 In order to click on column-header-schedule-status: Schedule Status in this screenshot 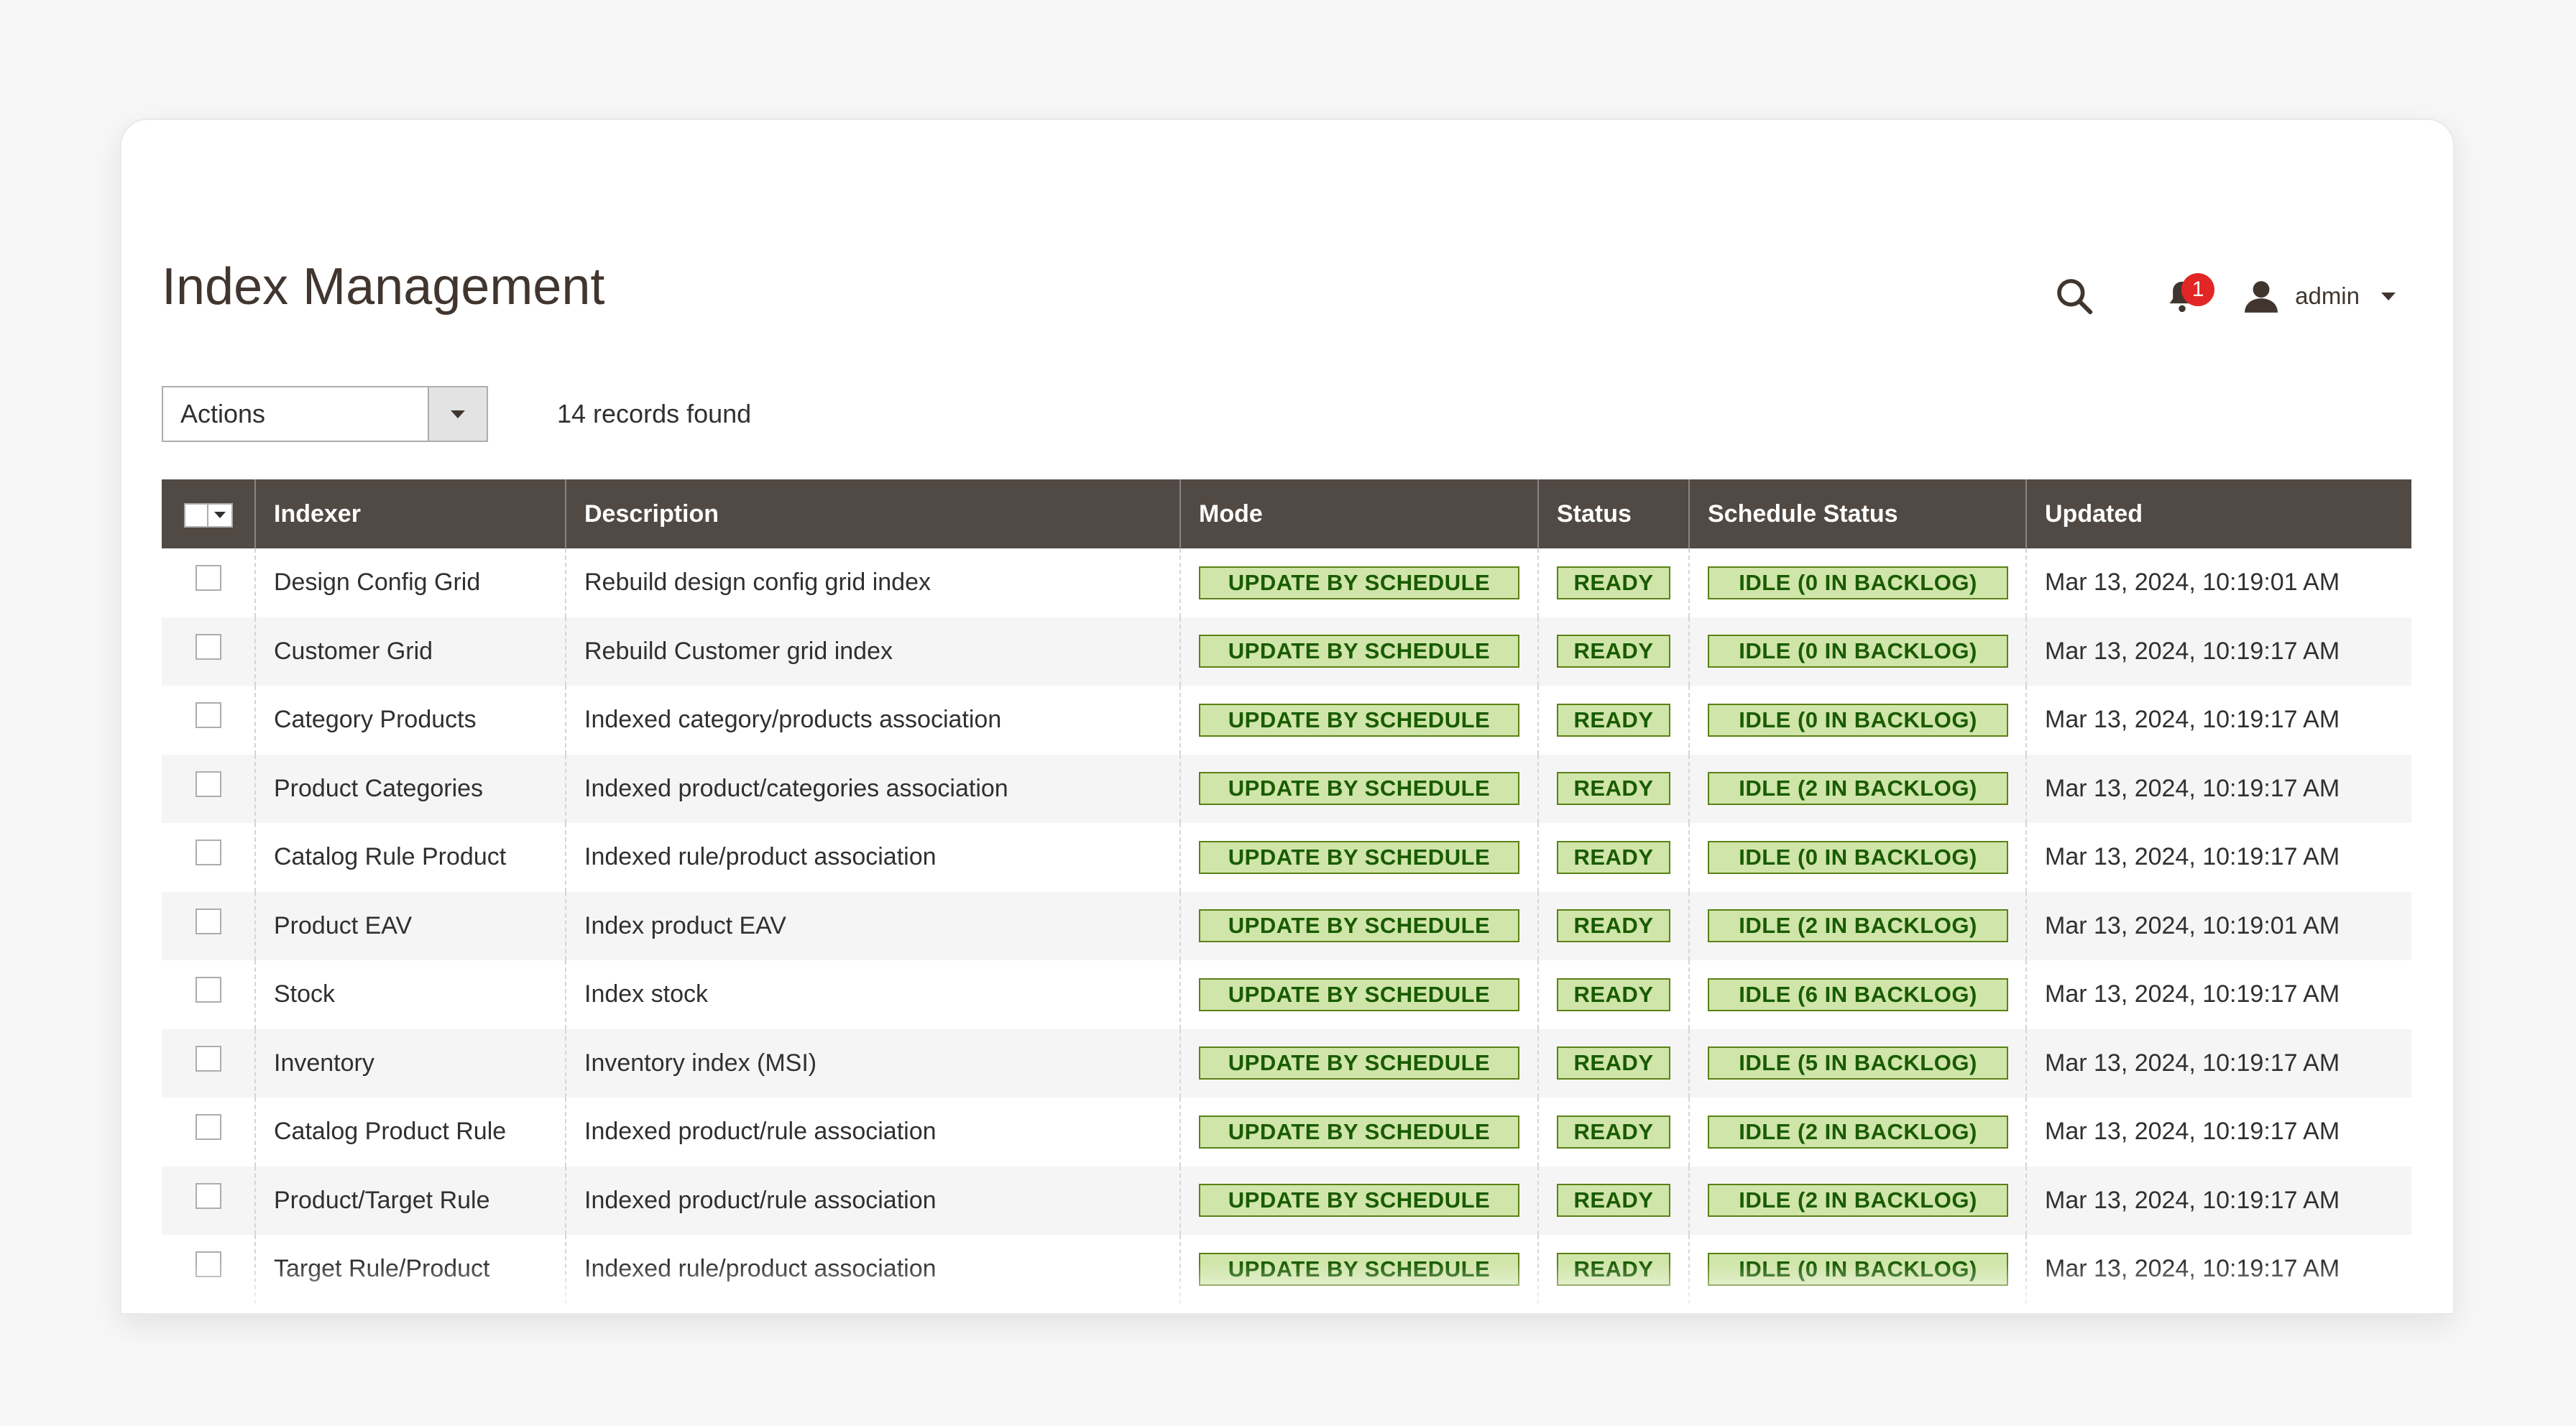, I will do `click(1857, 513)`.